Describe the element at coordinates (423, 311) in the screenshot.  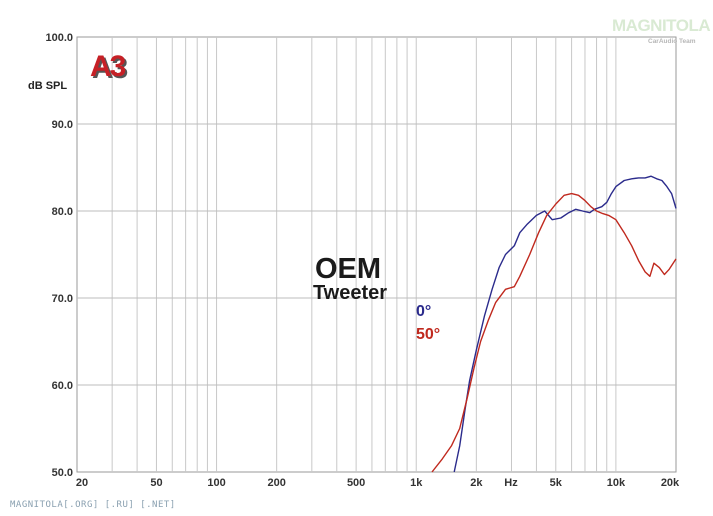
I see `legend-series-0: 0°` at that location.